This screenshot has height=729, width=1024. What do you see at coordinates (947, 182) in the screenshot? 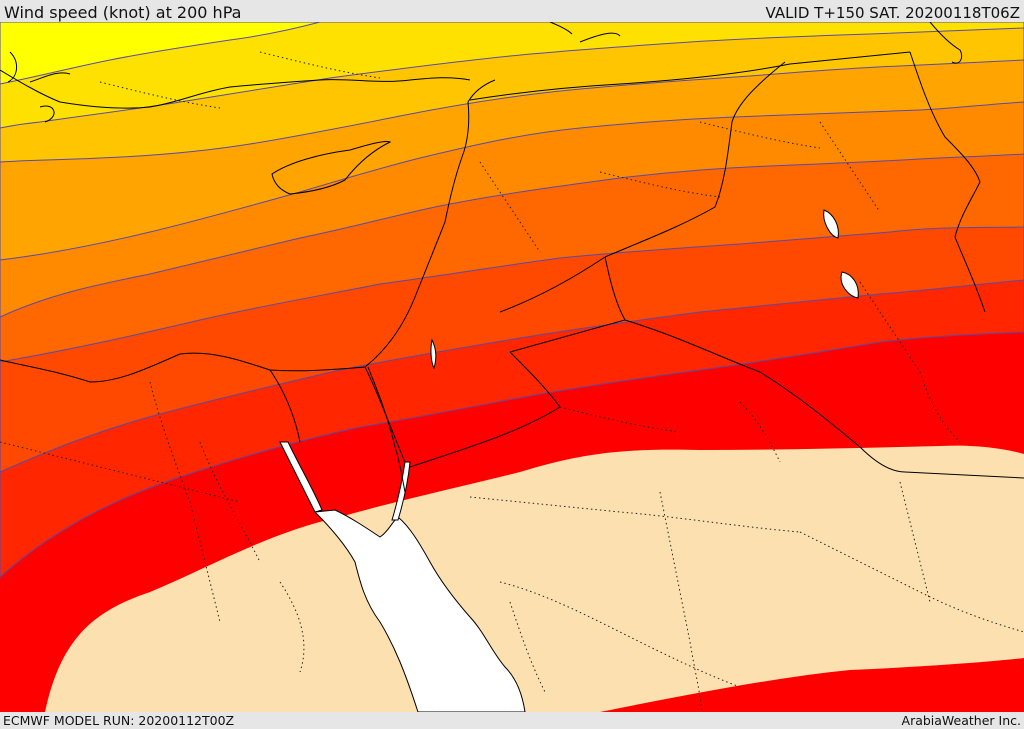
I see `border-iran-iraq` at bounding box center [947, 182].